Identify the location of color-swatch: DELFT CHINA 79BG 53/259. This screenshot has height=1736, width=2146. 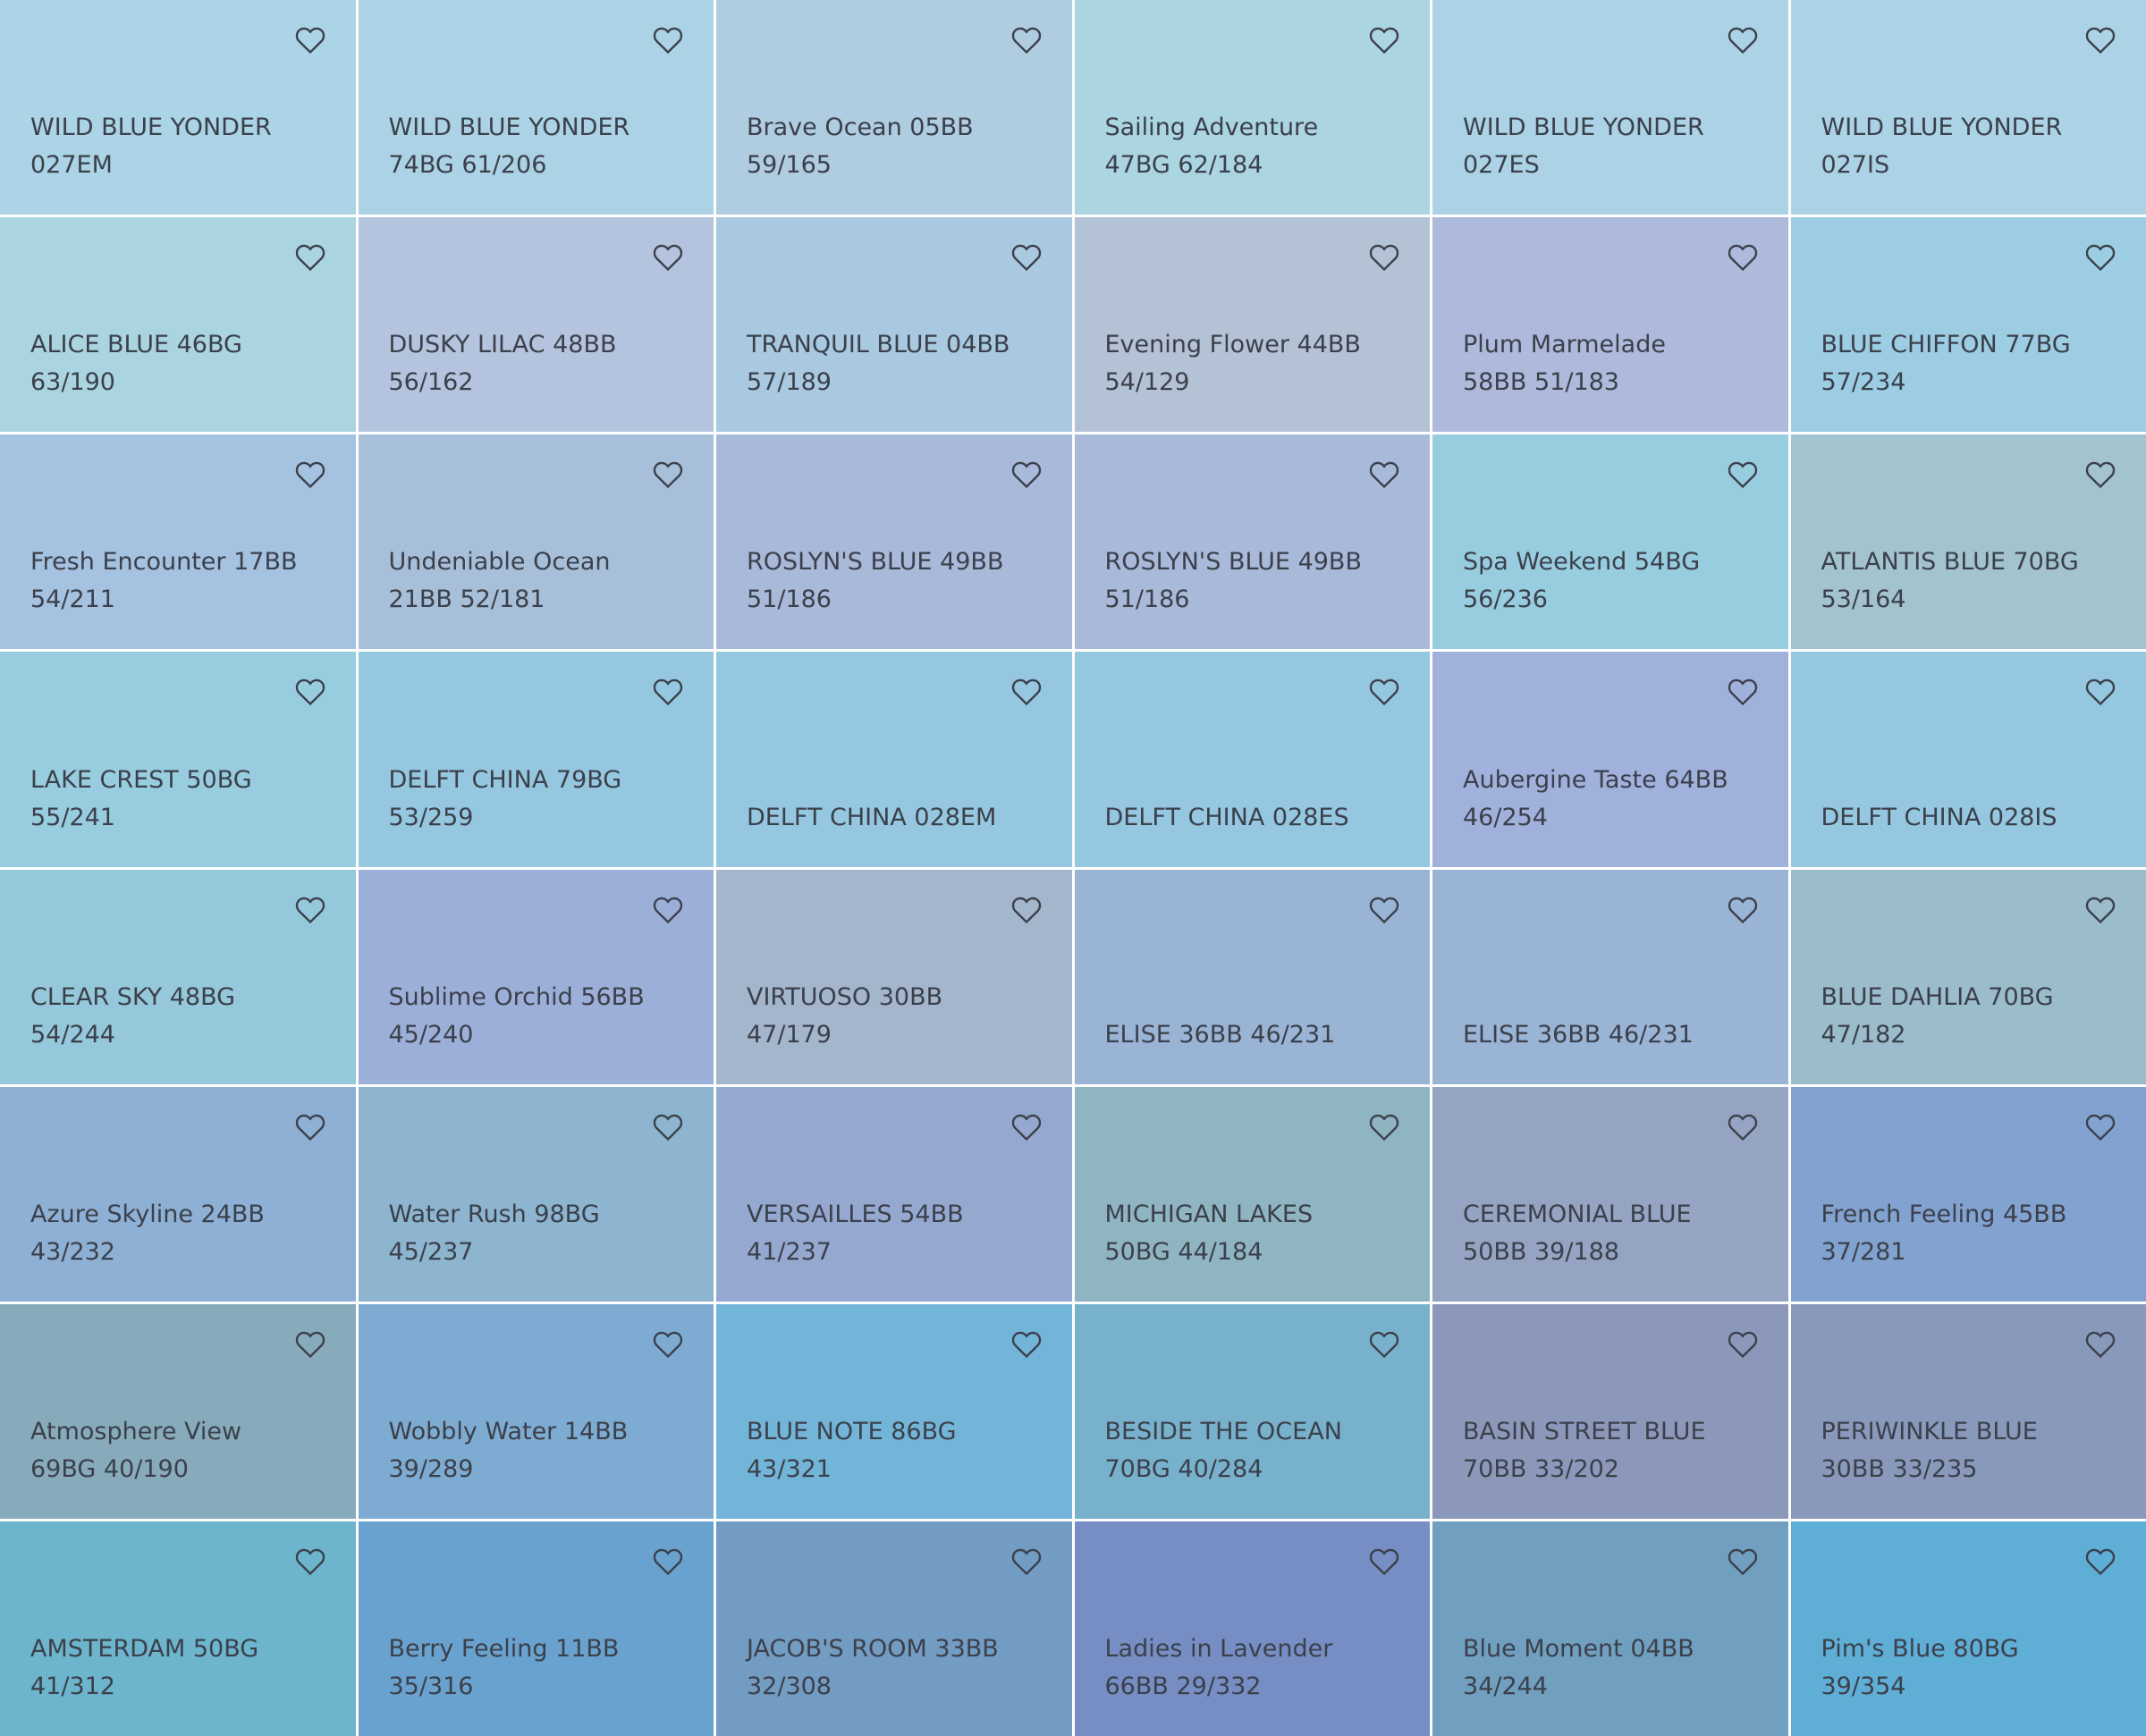
(536, 759).